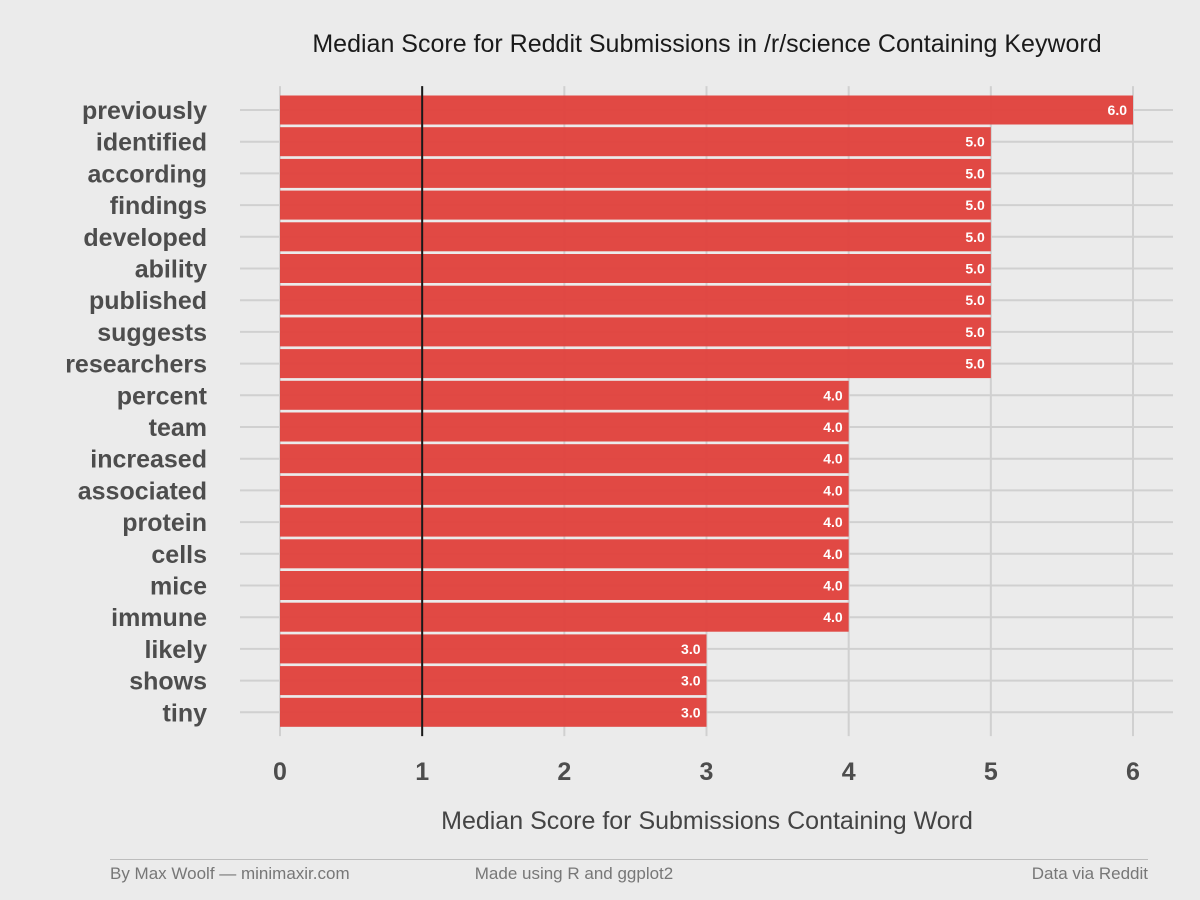  Describe the element at coordinates (159, 618) in the screenshot. I see `category-label: immune` at that location.